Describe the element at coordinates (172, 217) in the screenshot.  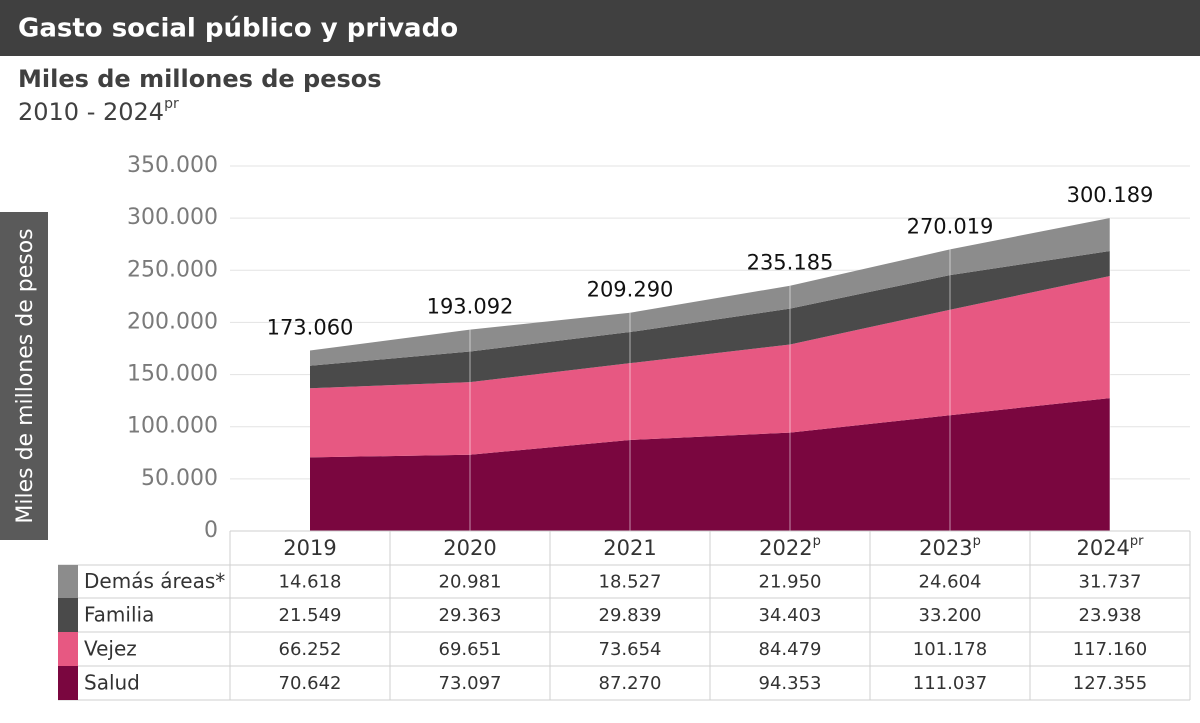
I see `y-tick-label: 300.000` at that location.